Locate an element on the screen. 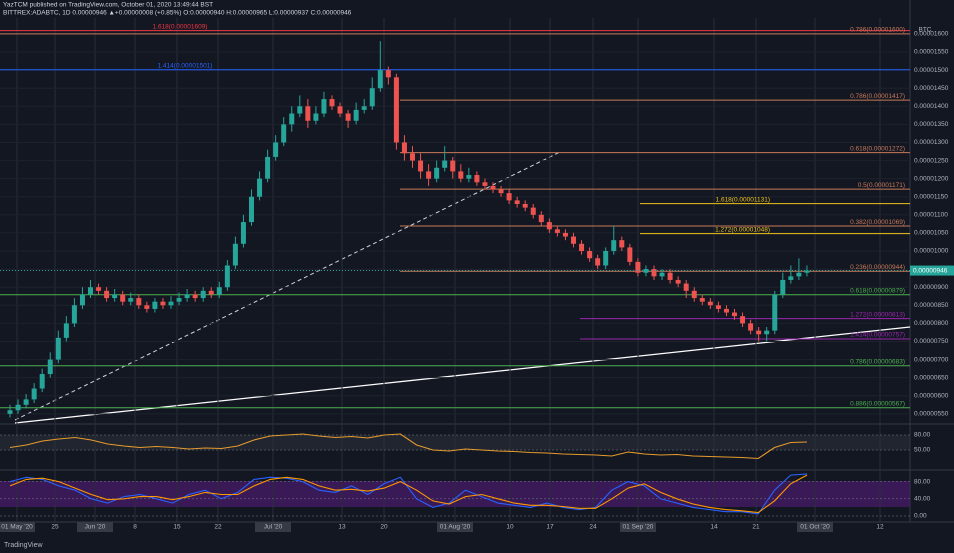 Image resolution: width=954 pixels, height=553 pixels. x-tick-label: 01 Sep '20 is located at coordinates (638, 527).